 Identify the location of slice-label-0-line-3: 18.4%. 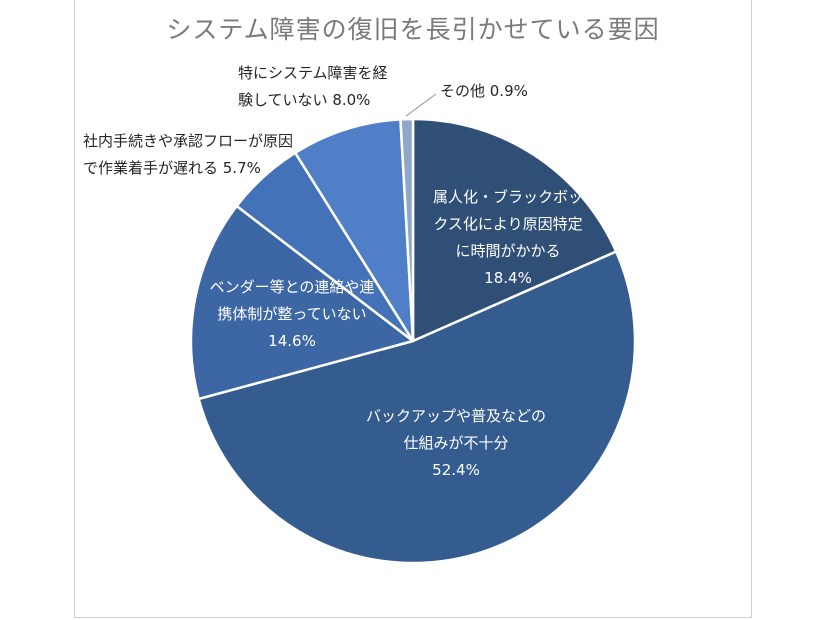
(508, 278).